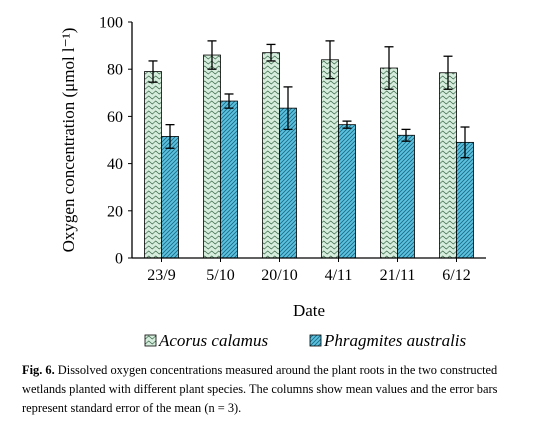 The height and width of the screenshot is (430, 543). Describe the element at coordinates (150, 340) in the screenshot. I see `legend-swatch-acorus` at that location.